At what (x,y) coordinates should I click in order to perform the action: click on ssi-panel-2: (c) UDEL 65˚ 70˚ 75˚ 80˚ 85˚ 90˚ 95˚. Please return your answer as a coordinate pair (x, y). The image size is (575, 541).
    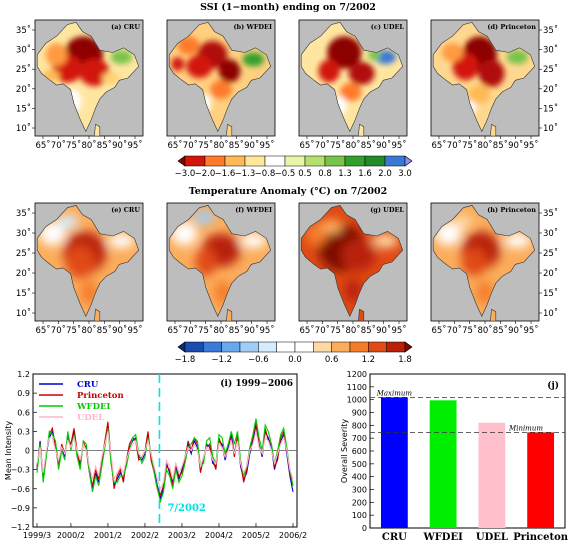
    Looking at the image, I should click on (353, 85).